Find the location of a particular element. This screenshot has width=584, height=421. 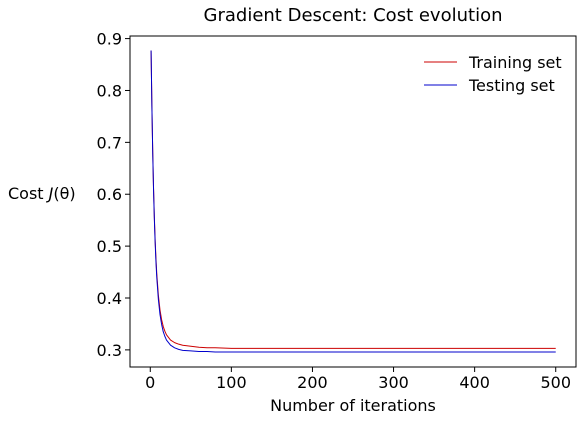

y-tick-label: 0.9 is located at coordinates (109, 39).